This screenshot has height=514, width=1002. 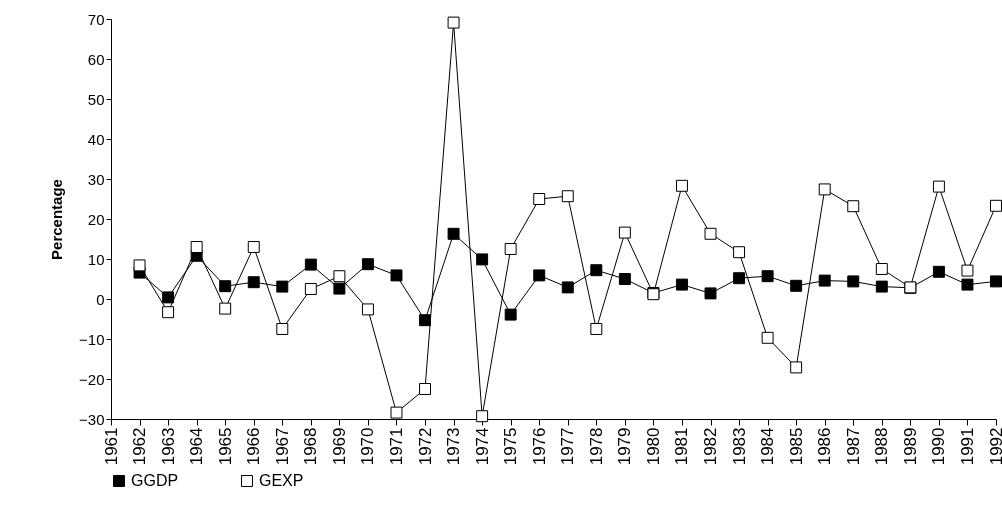 What do you see at coordinates (625, 446) in the screenshot?
I see `x-tick-label: 1979` at bounding box center [625, 446].